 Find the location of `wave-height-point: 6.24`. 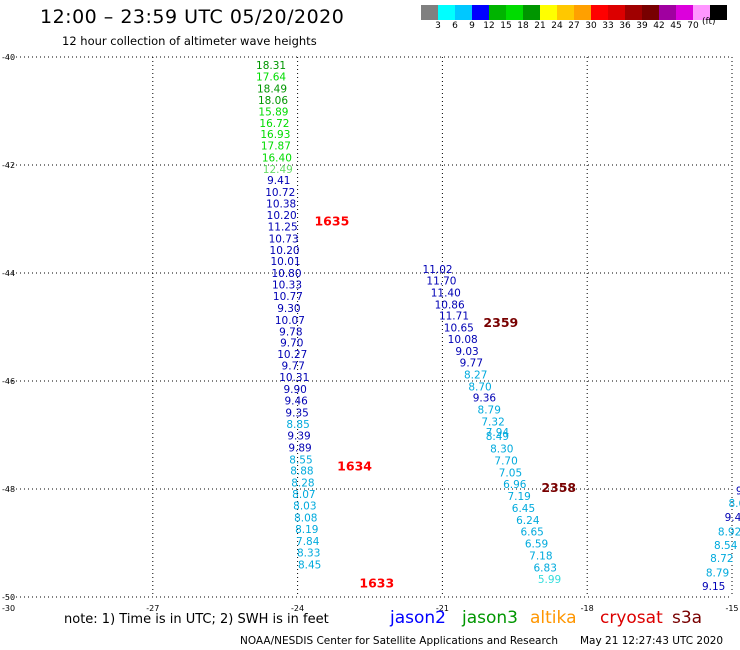

wave-height-point: 6.24 is located at coordinates (528, 521).